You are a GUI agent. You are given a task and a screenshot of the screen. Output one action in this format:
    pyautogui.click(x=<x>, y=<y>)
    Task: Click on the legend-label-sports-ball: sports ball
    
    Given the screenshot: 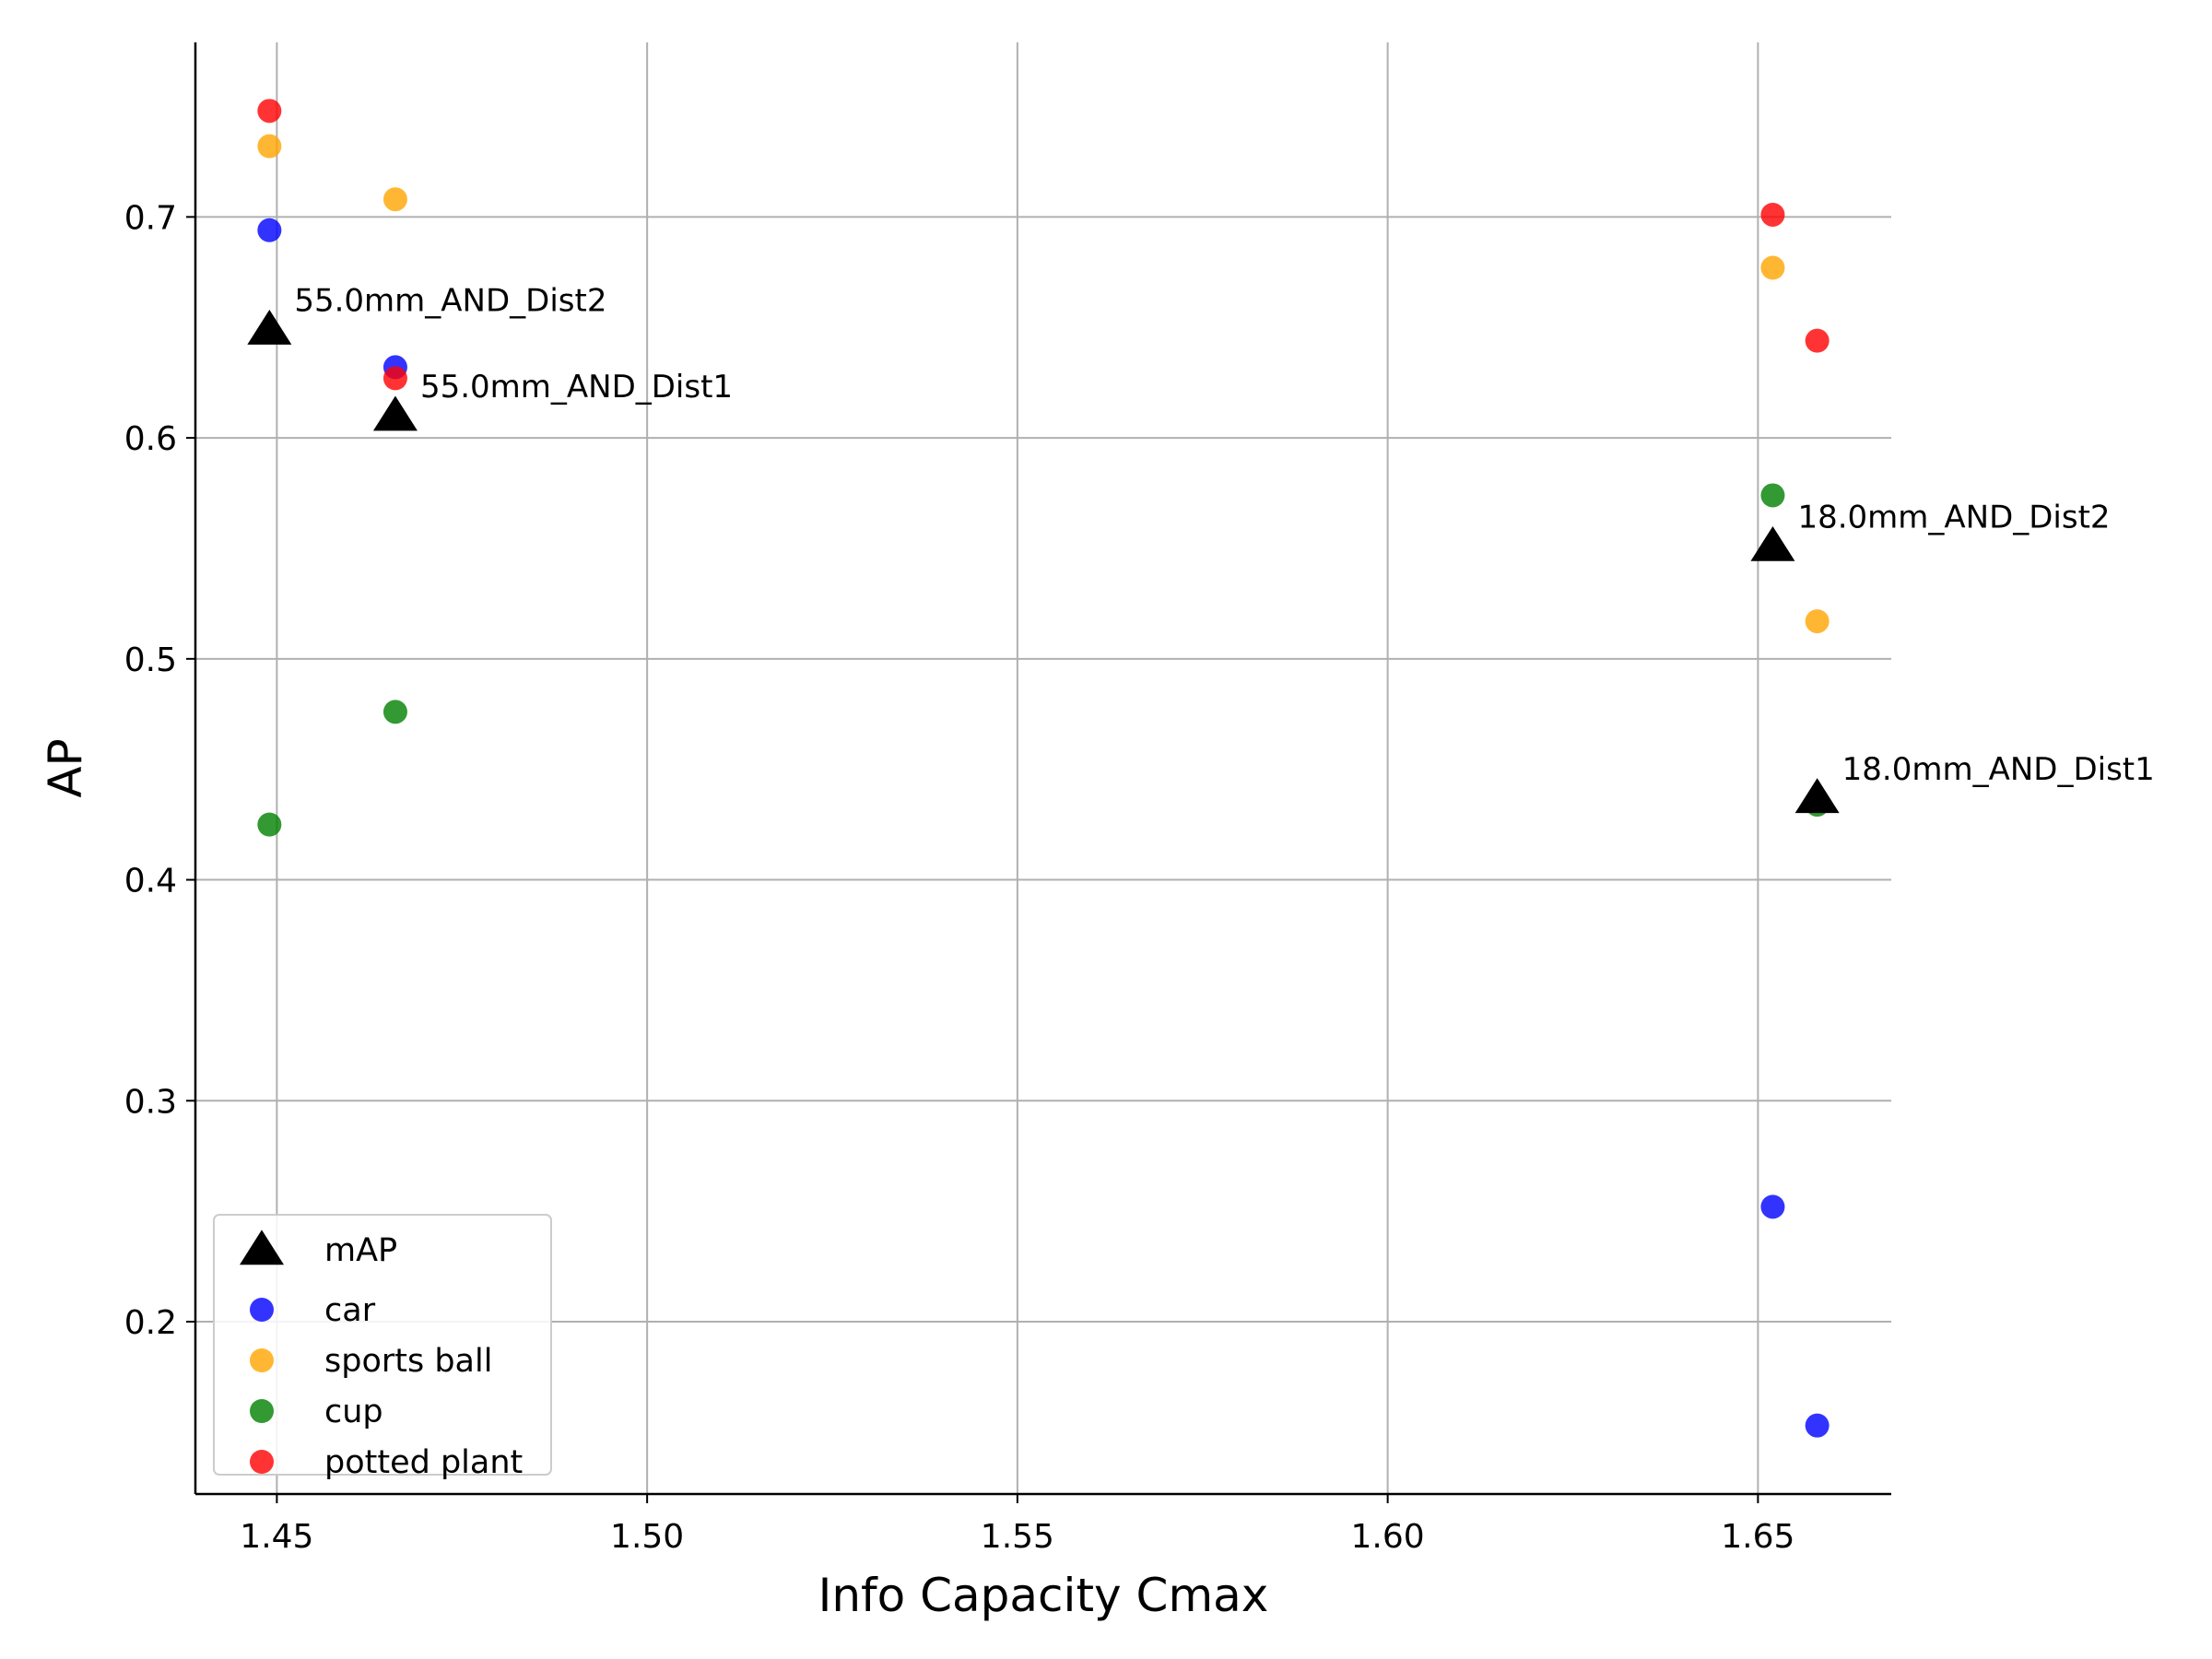 What is the action you would take?
    pyautogui.click(x=408, y=1361)
    